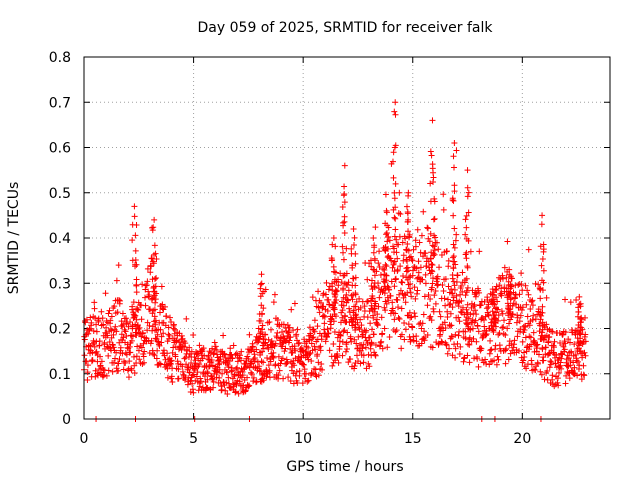 This screenshot has width=640, height=480. Describe the element at coordinates (413, 439) in the screenshot. I see `x-tick-label: 15` at that location.